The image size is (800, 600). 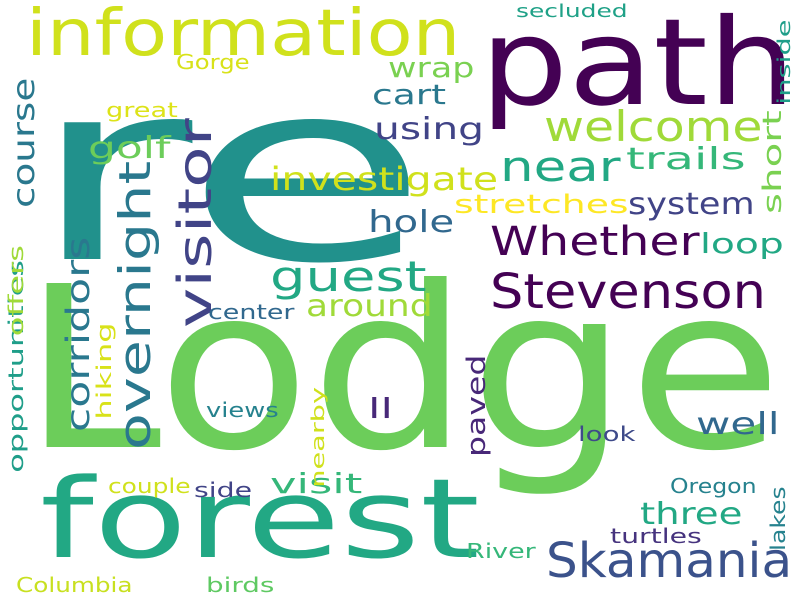 What do you see at coordinates (638, 66) in the screenshot?
I see `word-path: path` at bounding box center [638, 66].